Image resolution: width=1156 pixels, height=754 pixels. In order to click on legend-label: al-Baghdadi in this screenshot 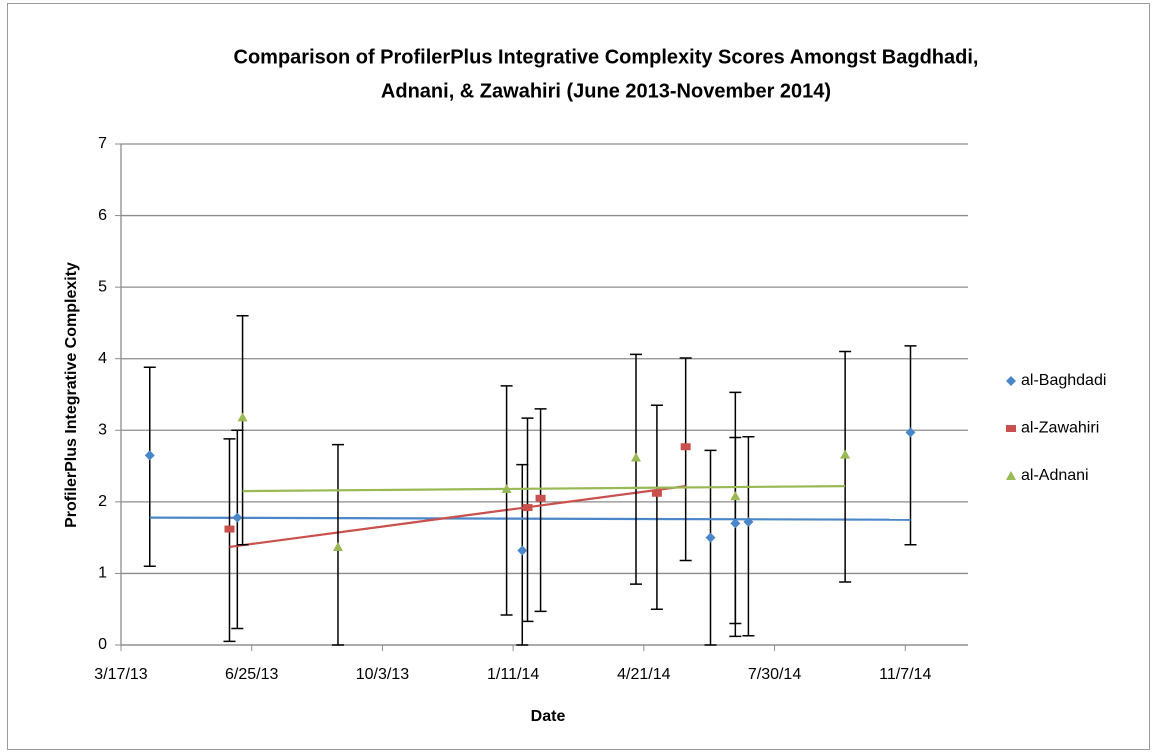, I will do `click(1063, 380)`.